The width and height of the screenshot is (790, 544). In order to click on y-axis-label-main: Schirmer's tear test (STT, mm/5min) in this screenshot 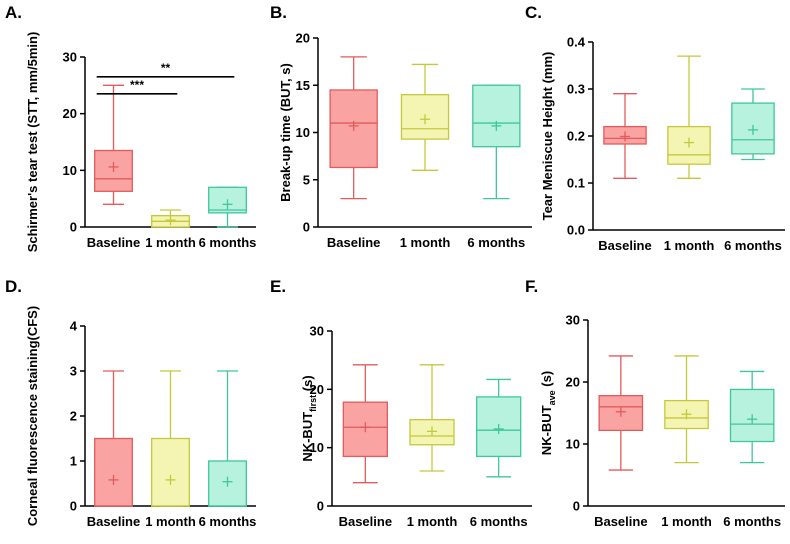, I will do `click(32, 142)`.